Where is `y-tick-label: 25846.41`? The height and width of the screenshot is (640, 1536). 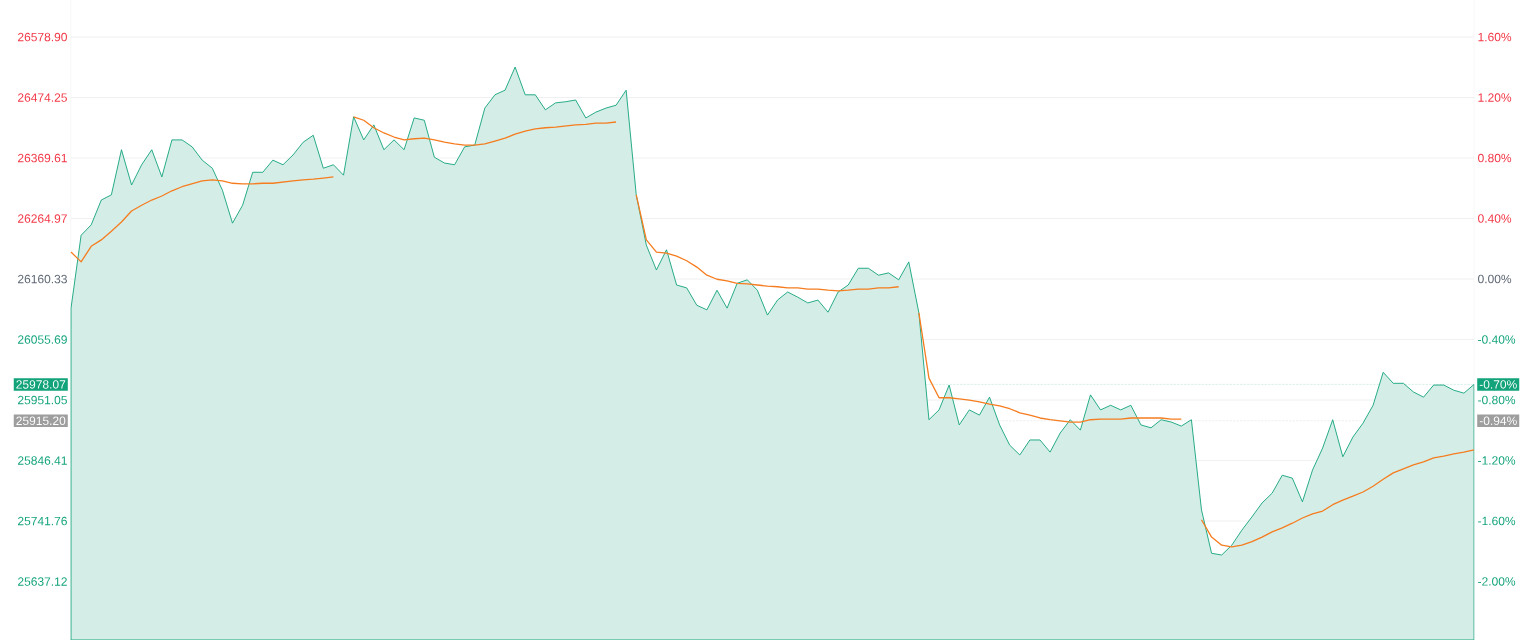
y-tick-label: 25846.41 is located at coordinates (42, 460).